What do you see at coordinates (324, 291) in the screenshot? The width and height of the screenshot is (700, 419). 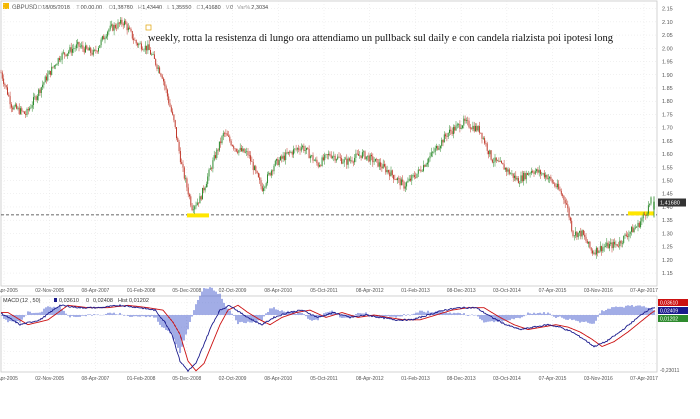 I see `time-tick-label: 05-Oct-2011` at bounding box center [324, 291].